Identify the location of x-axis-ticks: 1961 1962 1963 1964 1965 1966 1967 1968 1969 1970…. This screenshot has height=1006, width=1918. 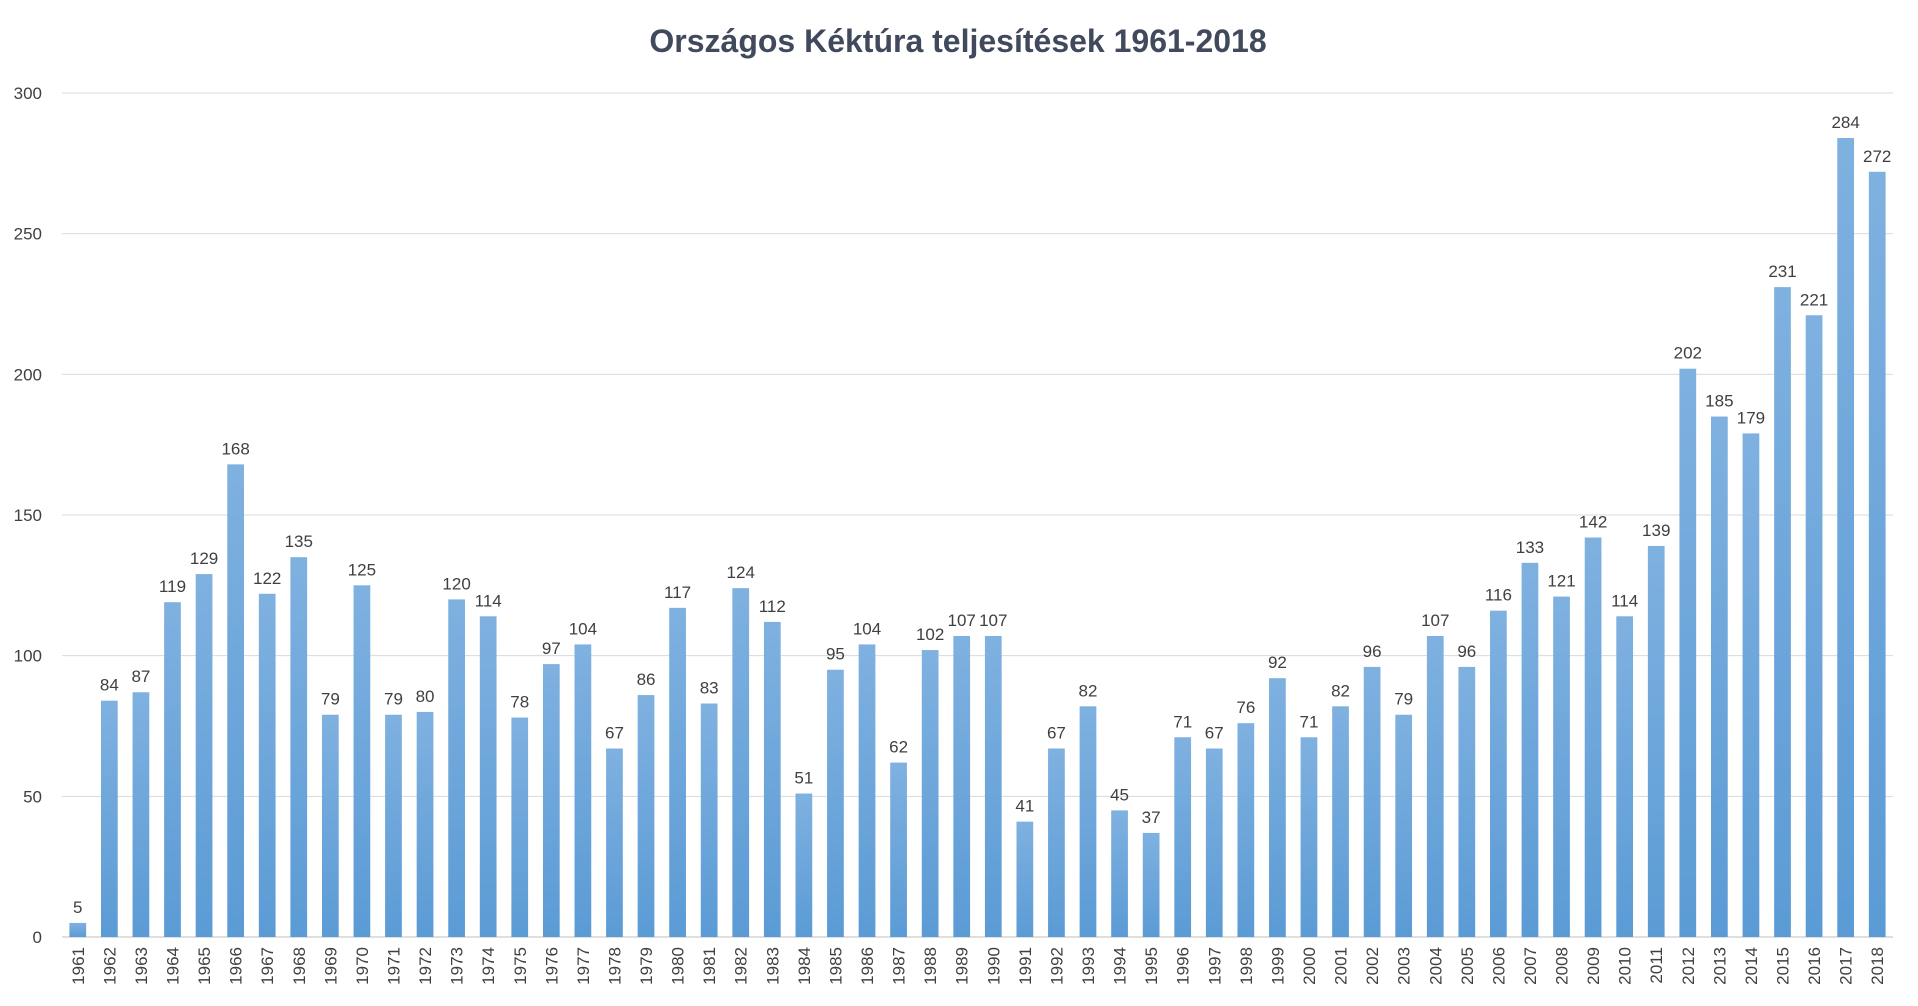
(978, 966).